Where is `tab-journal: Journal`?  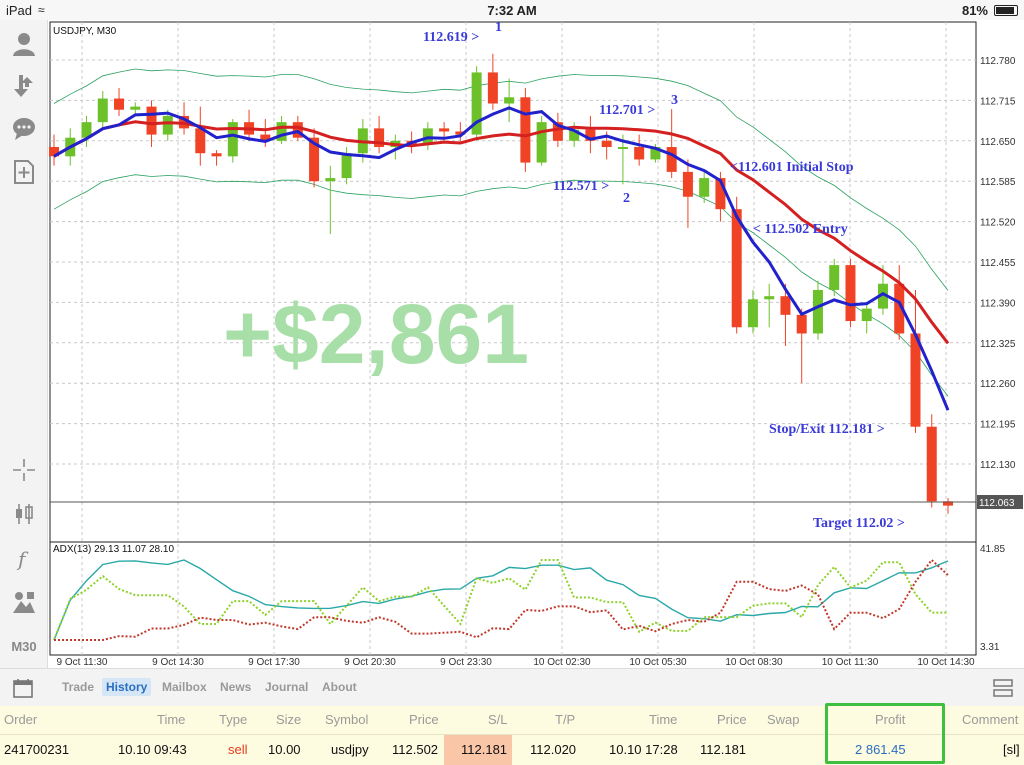 tab-journal: Journal is located at coordinates (287, 687).